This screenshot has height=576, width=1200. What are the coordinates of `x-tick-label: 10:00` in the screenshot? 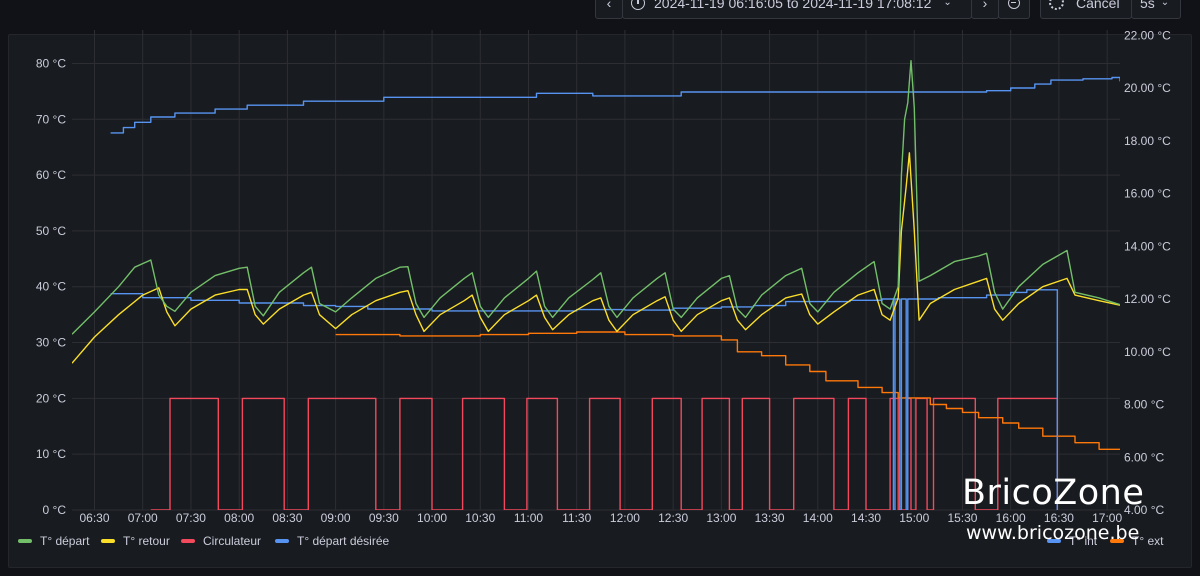 It's located at (432, 518).